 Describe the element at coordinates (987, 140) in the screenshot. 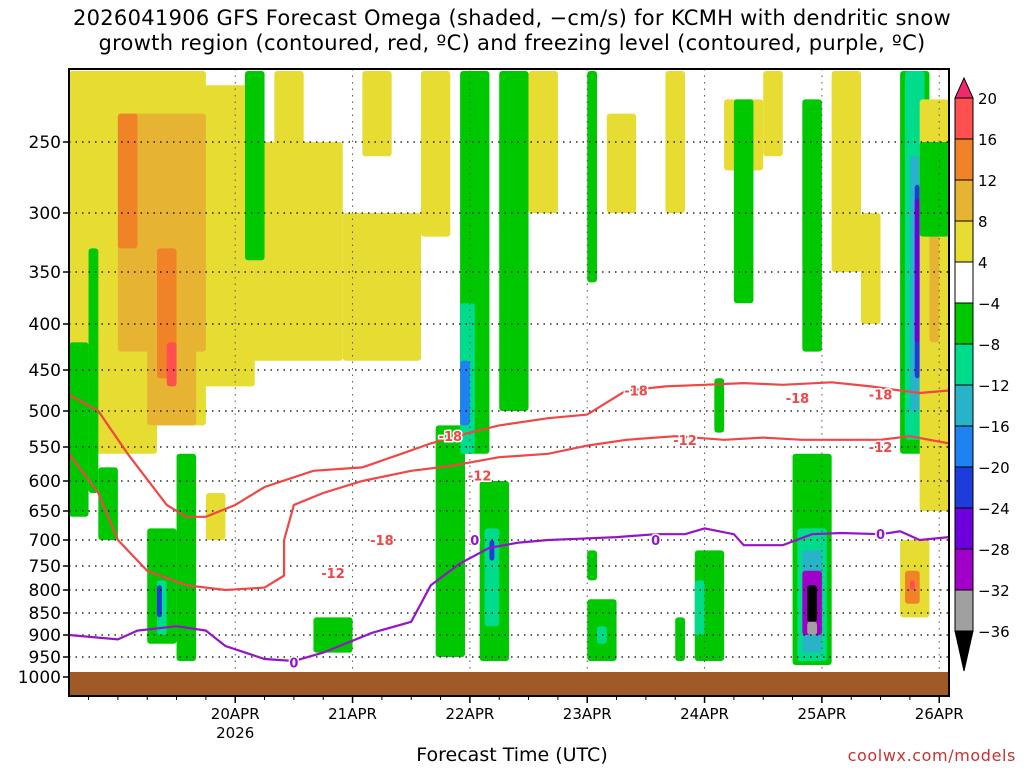

I see `colorbar-label-1: 16` at that location.